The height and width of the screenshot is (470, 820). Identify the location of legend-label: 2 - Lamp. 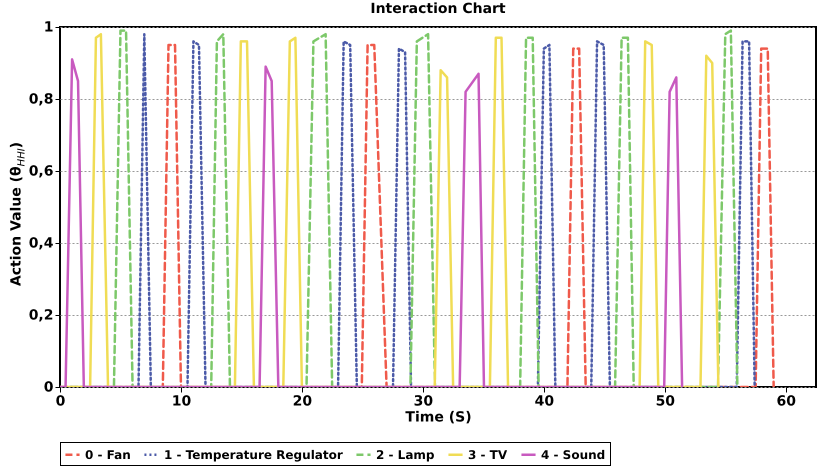
(405, 455).